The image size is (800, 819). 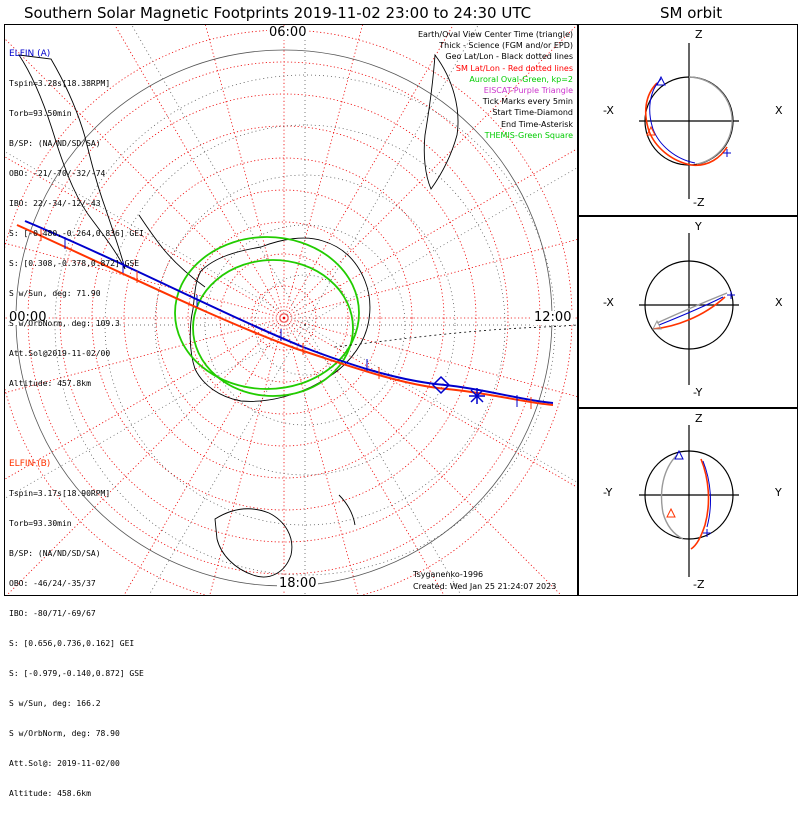 I want to click on legend-item: Geo Lat/Lon - Black dotted lines, so click(x=509, y=57).